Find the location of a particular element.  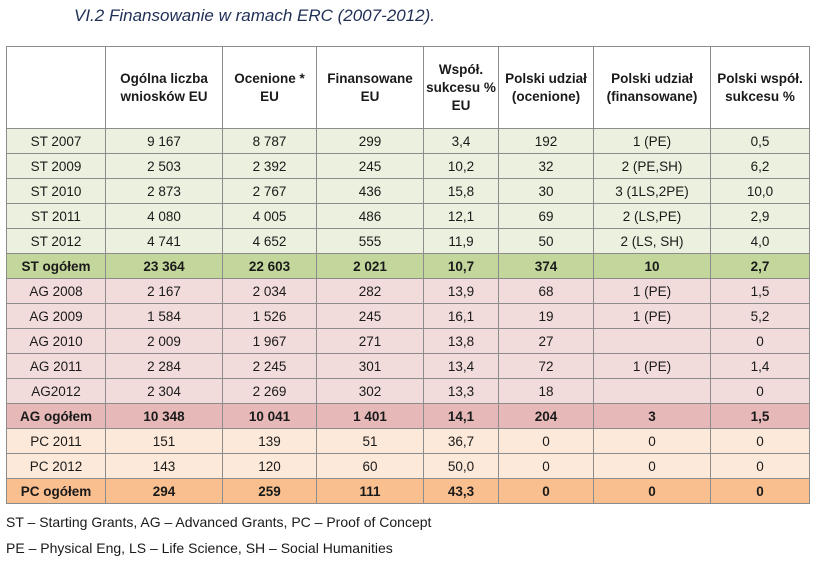

table-row: AG 2010 2 009 1 967 271 13,8 27 0 is located at coordinates (408, 341).